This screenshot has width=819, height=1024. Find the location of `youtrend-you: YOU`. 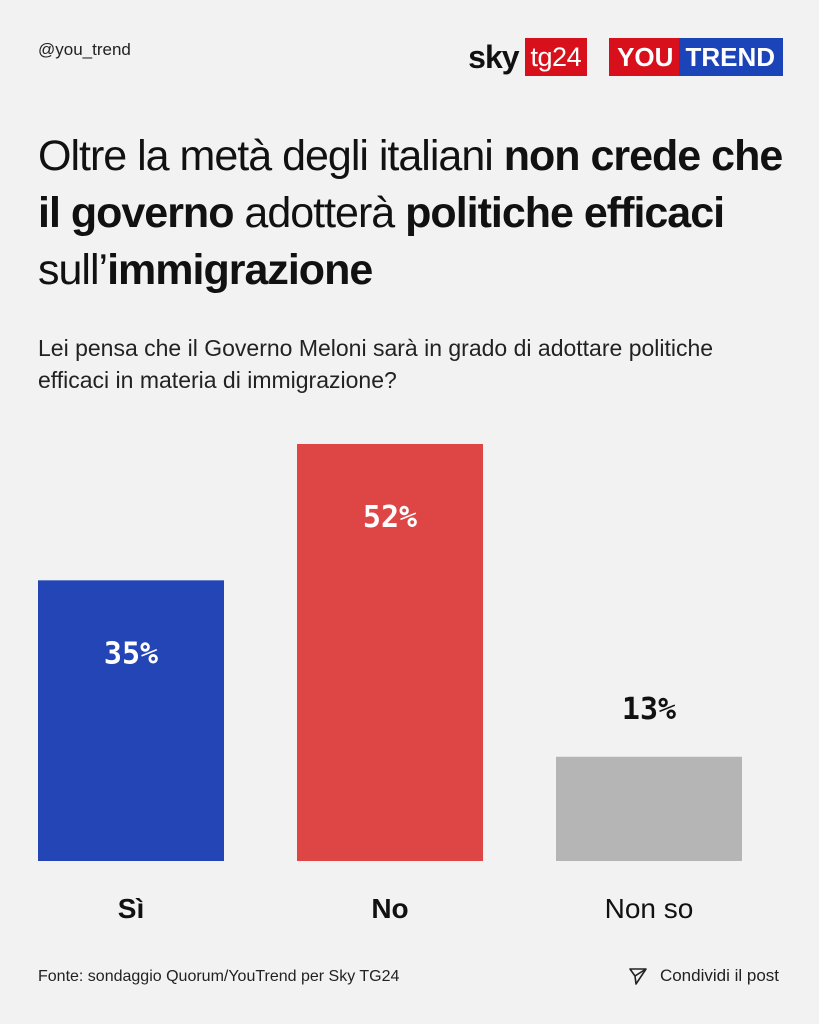

youtrend-you: YOU is located at coordinates (644, 57).